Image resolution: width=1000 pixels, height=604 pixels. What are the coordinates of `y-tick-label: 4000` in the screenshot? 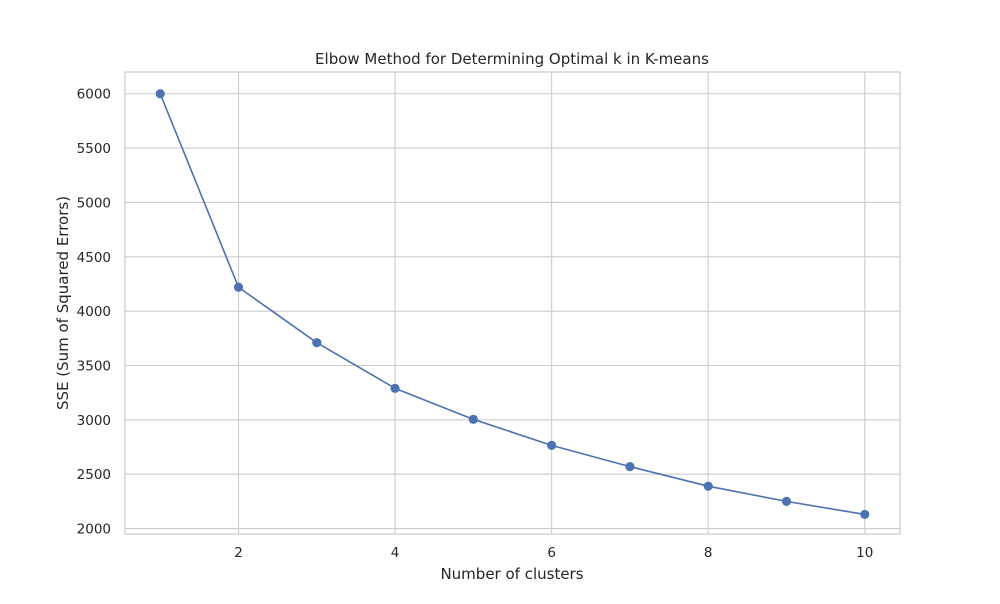 It's located at (94, 312).